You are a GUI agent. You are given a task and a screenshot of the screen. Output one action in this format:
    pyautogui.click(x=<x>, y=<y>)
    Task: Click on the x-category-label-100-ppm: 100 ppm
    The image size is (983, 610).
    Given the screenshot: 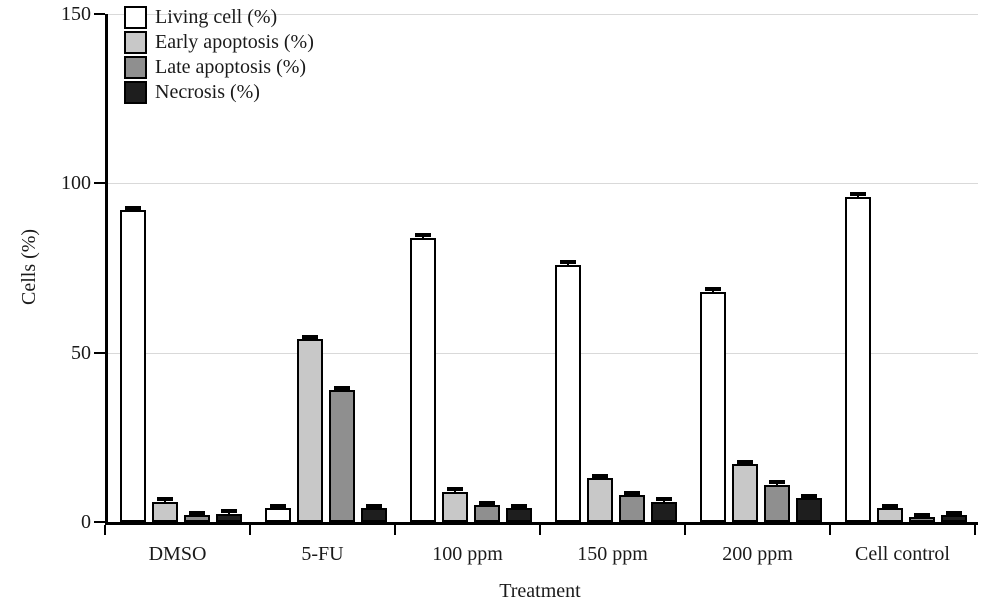 What is the action you would take?
    pyautogui.click(x=467, y=554)
    